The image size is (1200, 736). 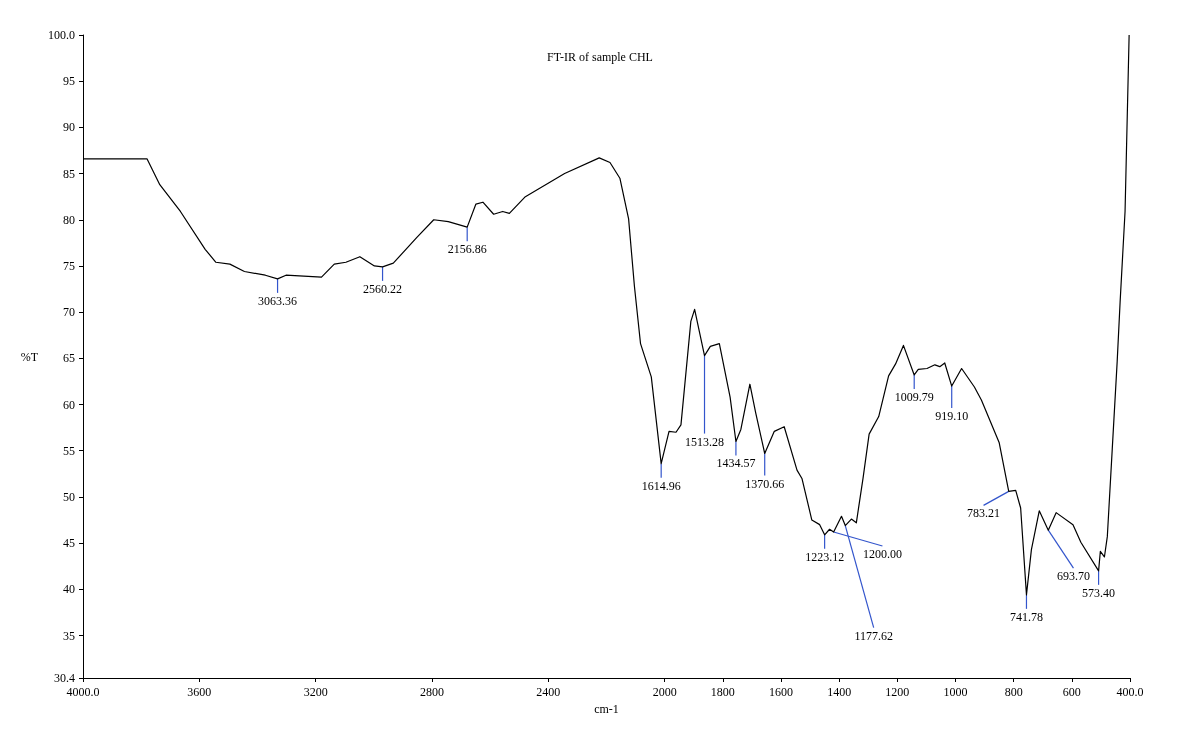 What do you see at coordinates (1026, 616) in the screenshot?
I see `annotation: 741.78` at bounding box center [1026, 616].